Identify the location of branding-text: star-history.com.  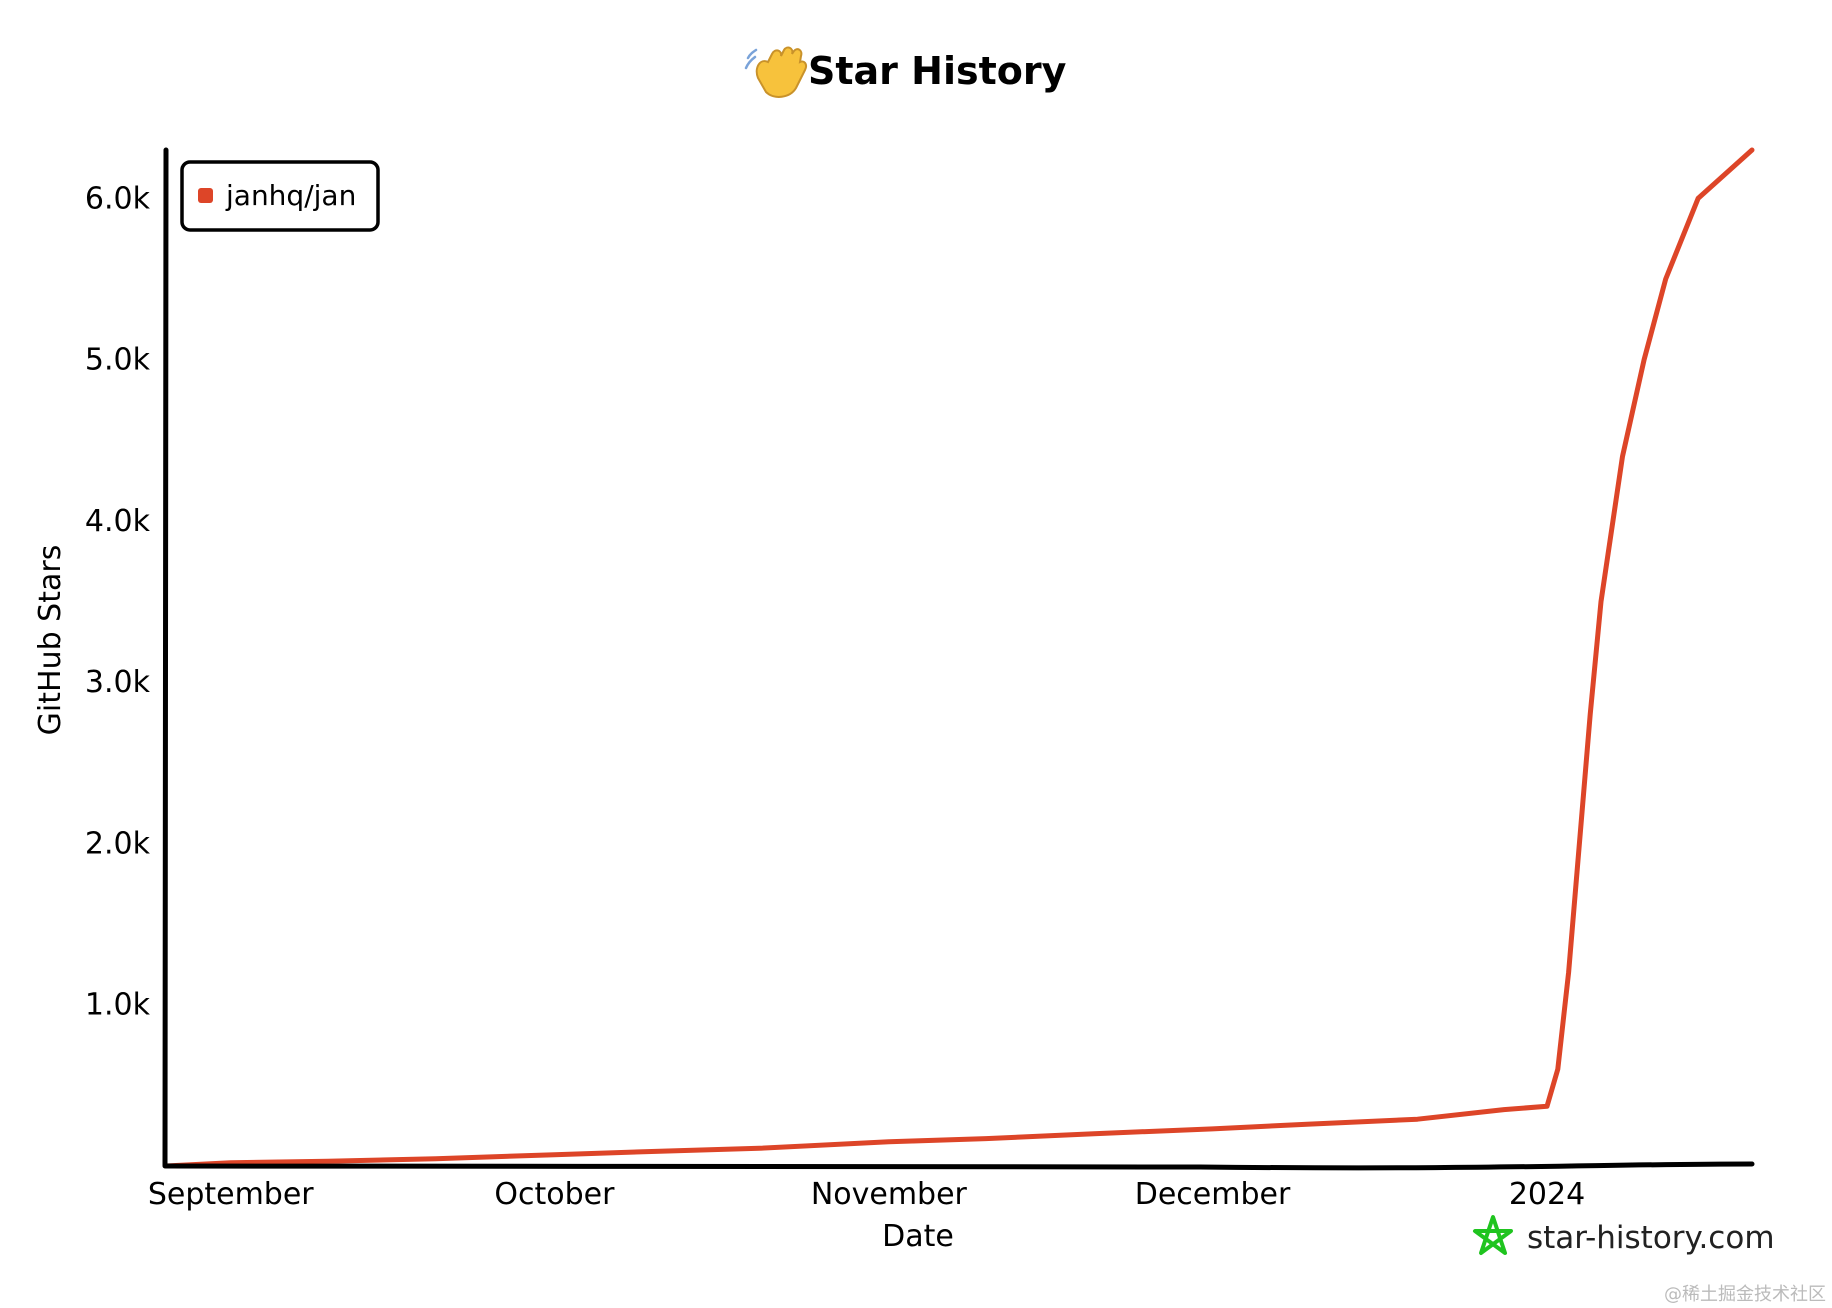
(1651, 1238).